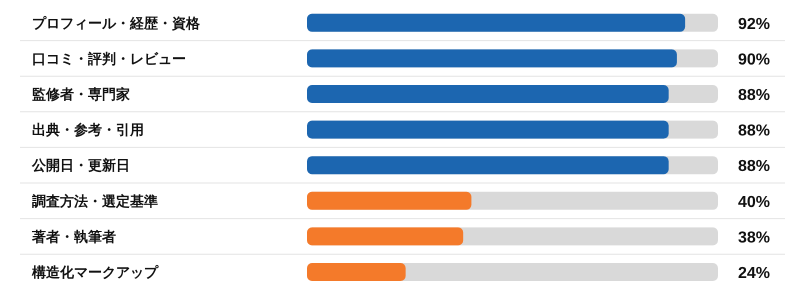 Image resolution: width=800 pixels, height=301 pixels. What do you see at coordinates (95, 272) in the screenshot?
I see `y-tick-label: 構造化マークアップ` at bounding box center [95, 272].